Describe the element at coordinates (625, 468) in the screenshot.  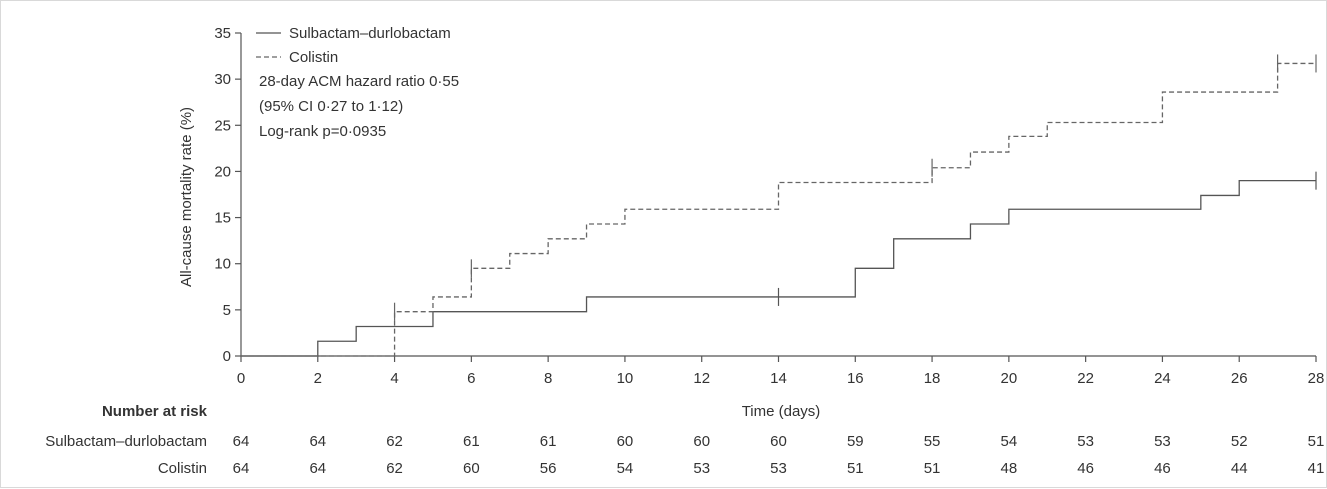
I see `risk-value-colistin: 54` at that location.